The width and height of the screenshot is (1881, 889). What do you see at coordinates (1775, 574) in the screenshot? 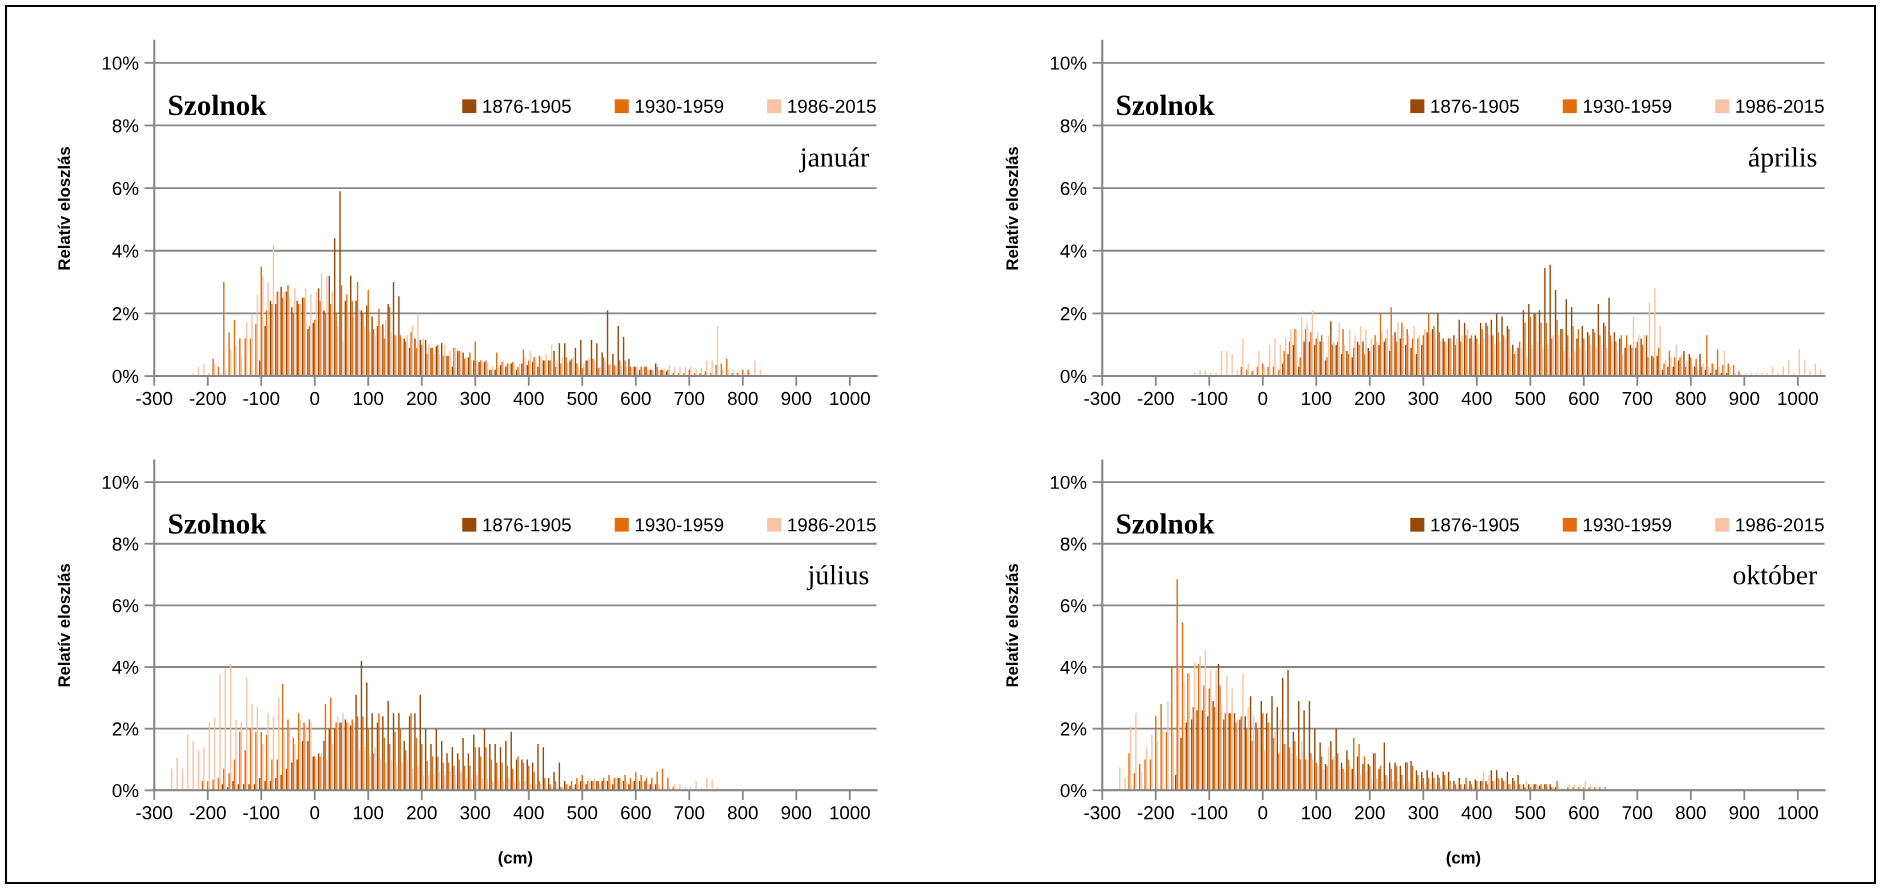
I see `text: október` at bounding box center [1775, 574].